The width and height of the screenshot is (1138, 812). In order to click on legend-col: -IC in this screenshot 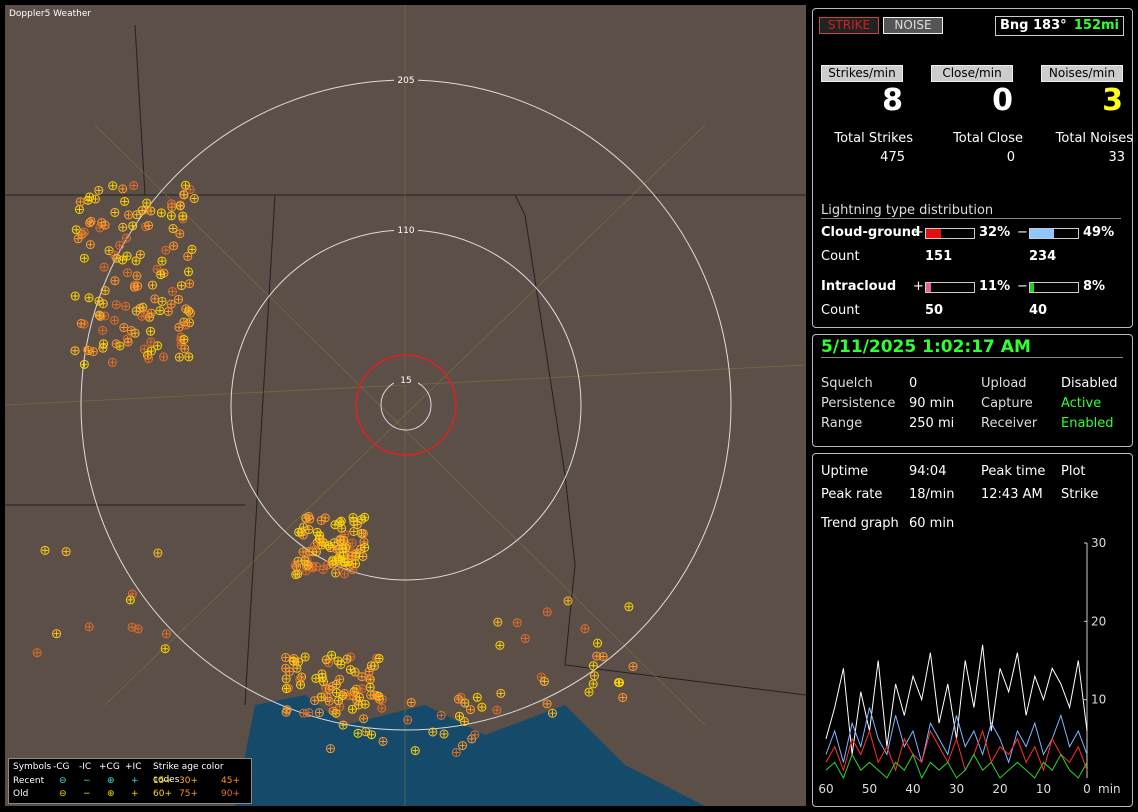, I will do `click(85, 767)`.